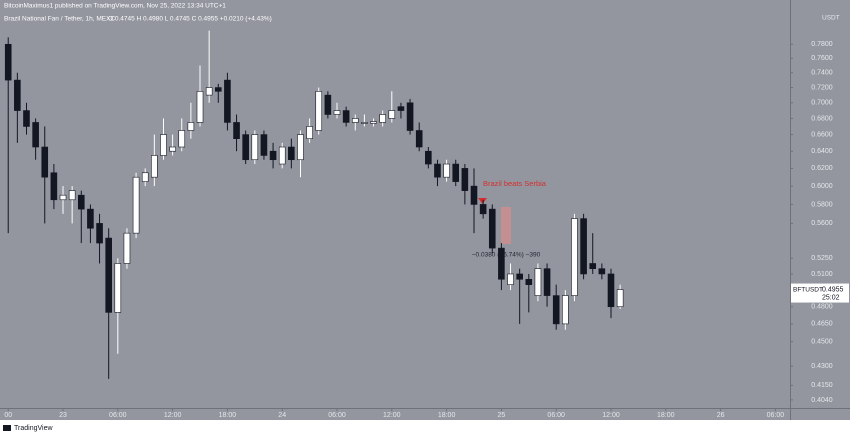  Describe the element at coordinates (502, 415) in the screenshot. I see `x-tick-label: 25` at that location.